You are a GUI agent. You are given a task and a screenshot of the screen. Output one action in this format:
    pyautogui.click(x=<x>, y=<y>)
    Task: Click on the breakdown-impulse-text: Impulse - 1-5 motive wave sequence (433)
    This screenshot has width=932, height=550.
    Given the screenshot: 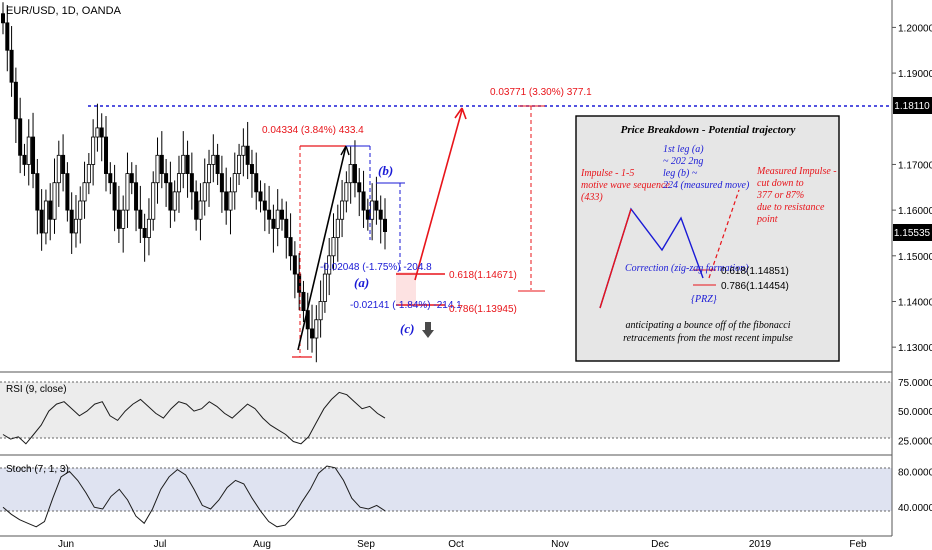 What is the action you would take?
    pyautogui.click(x=625, y=185)
    